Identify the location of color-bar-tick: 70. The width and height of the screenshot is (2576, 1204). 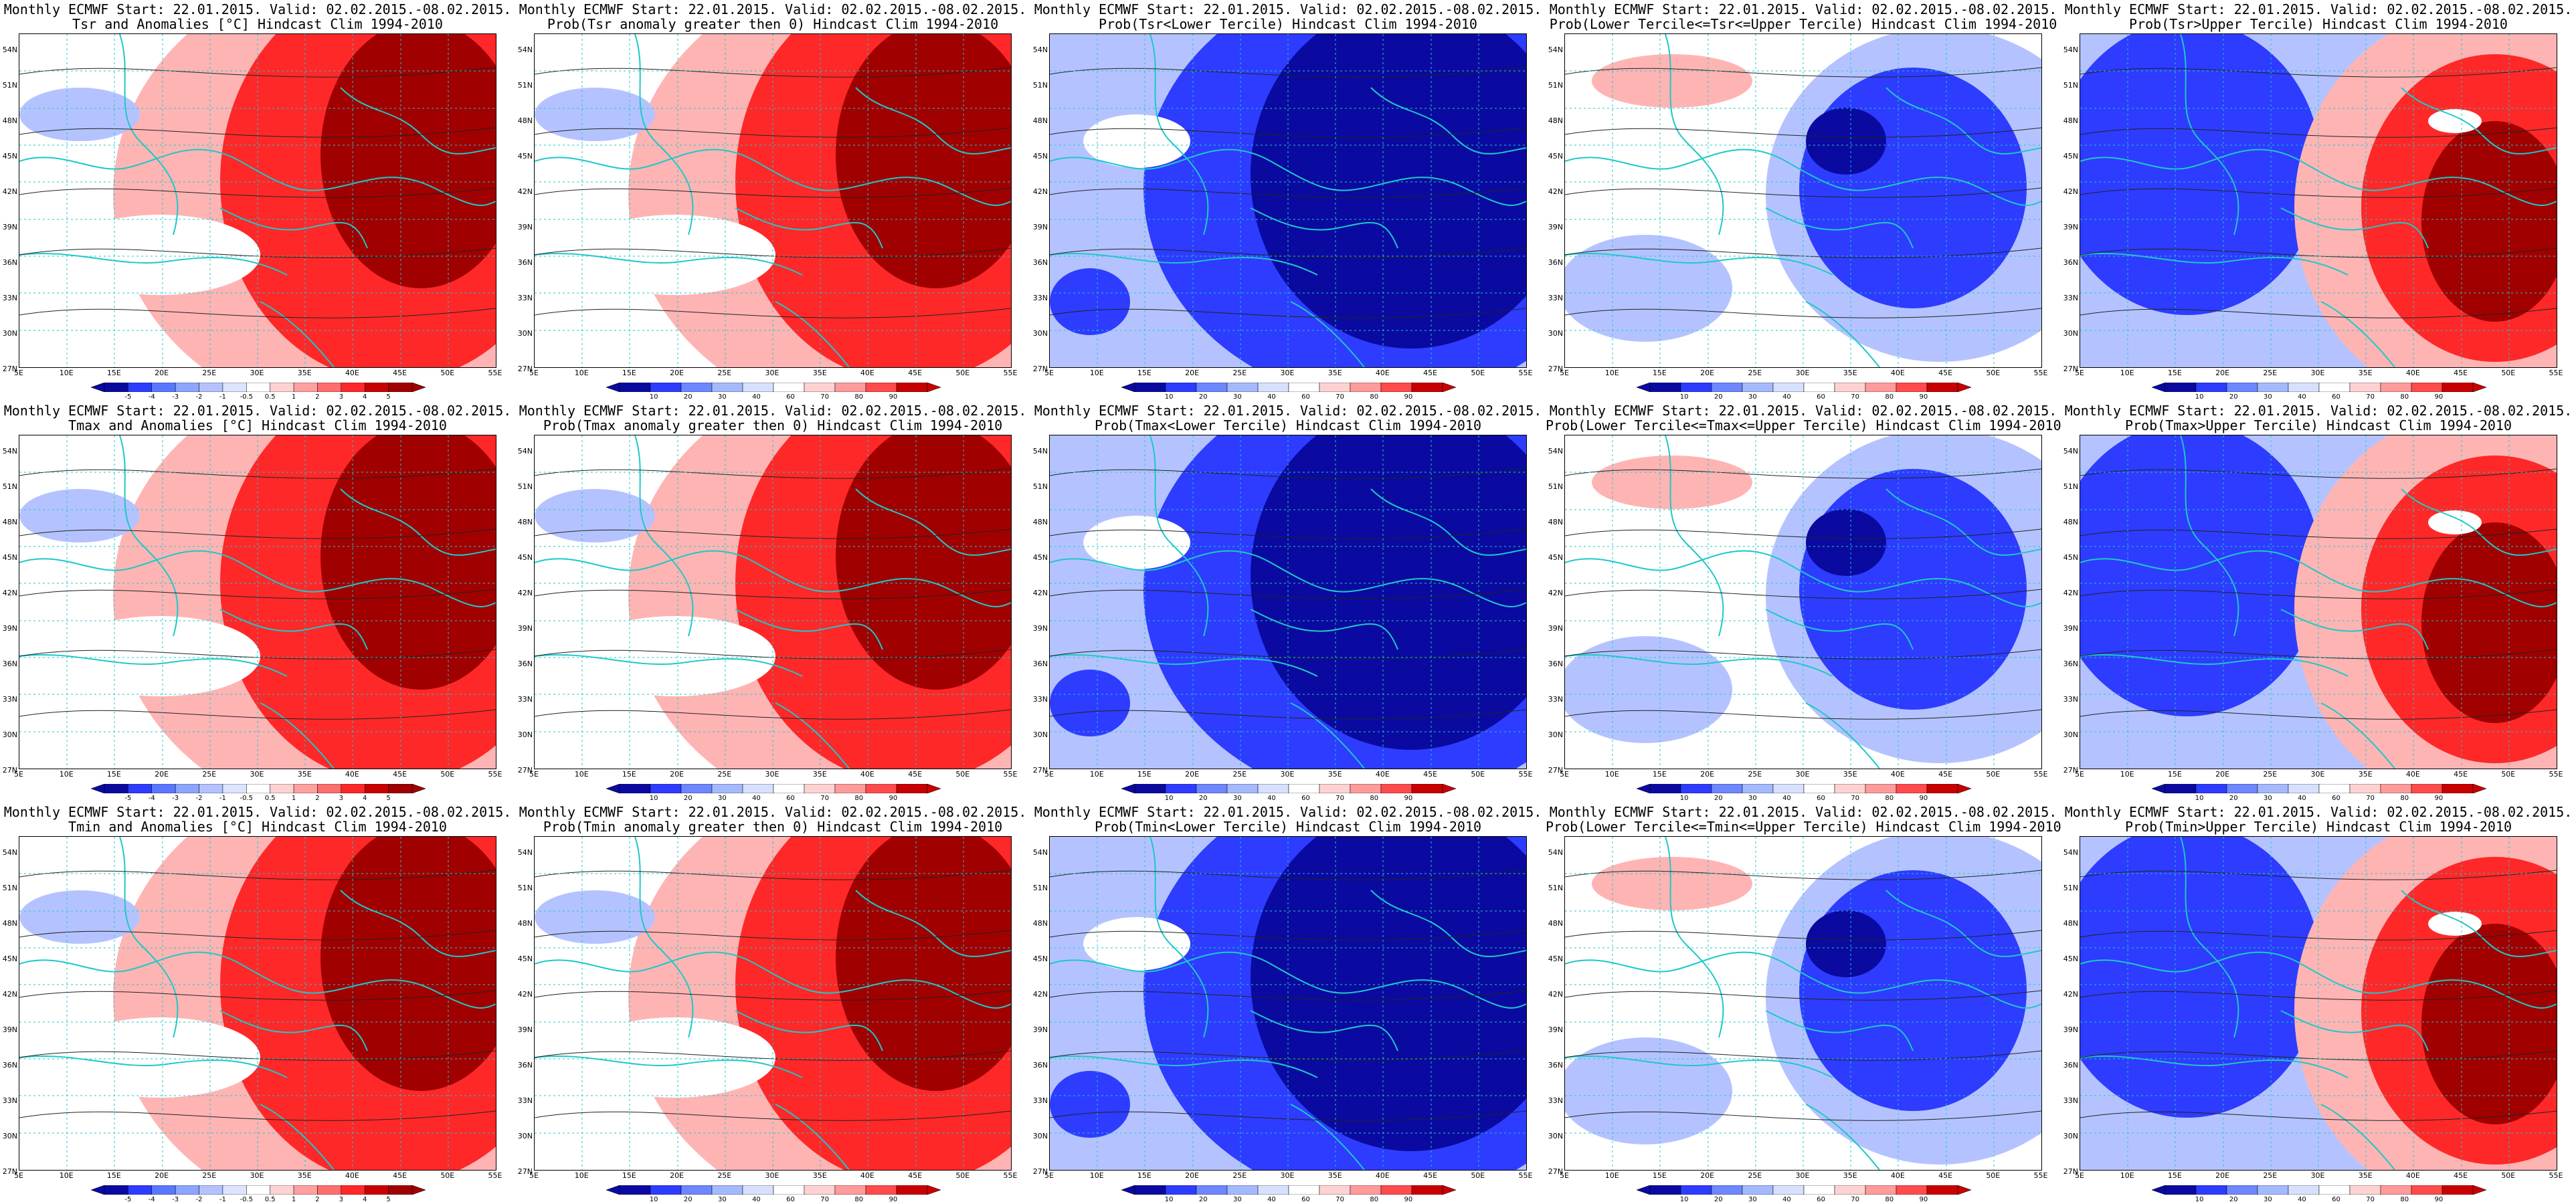
(1340, 798).